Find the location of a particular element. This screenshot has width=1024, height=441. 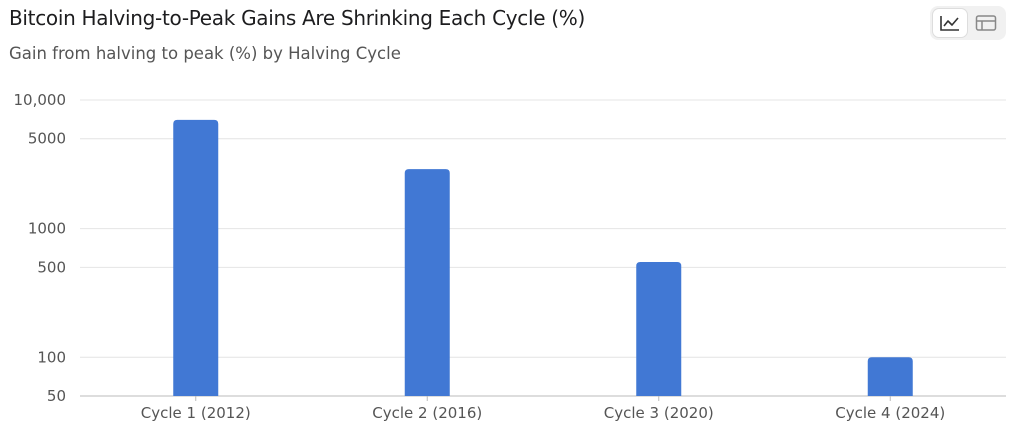

table-view-button is located at coordinates (986, 23).